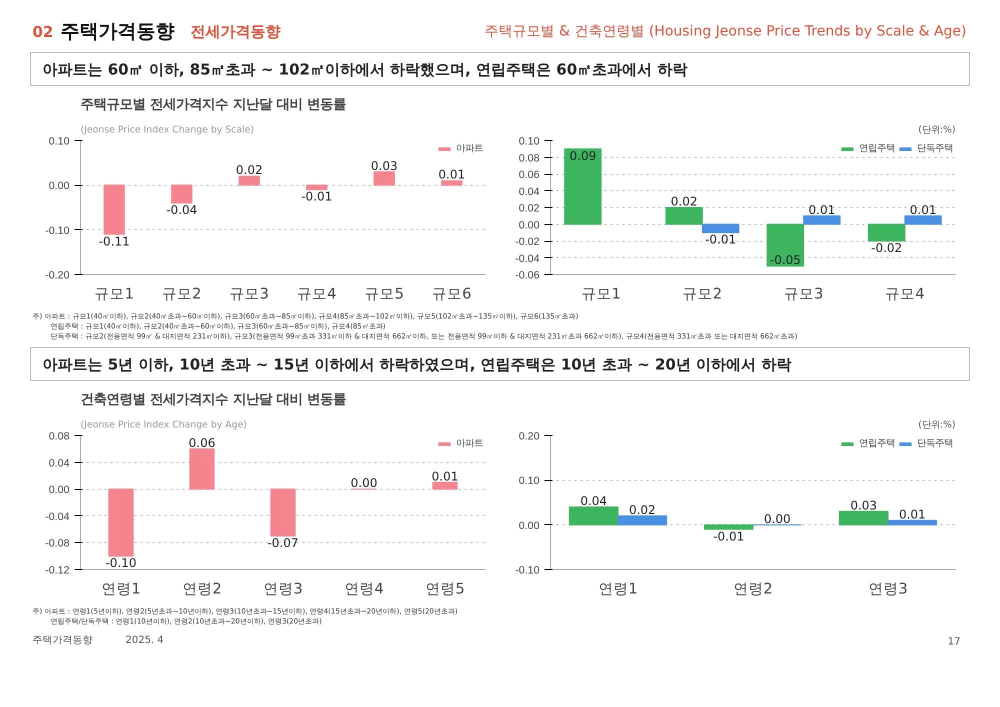  What do you see at coordinates (935, 443) in the screenshot?
I see `legend-label: 단독주택` at bounding box center [935, 443].